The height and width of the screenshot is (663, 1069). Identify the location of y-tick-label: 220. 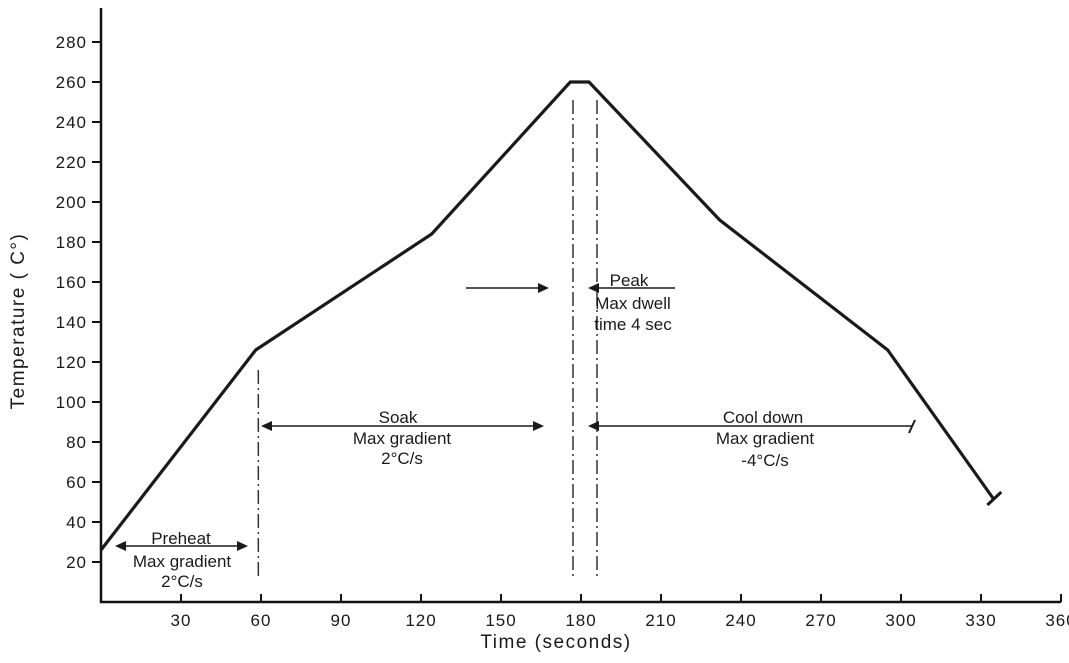
(71, 162).